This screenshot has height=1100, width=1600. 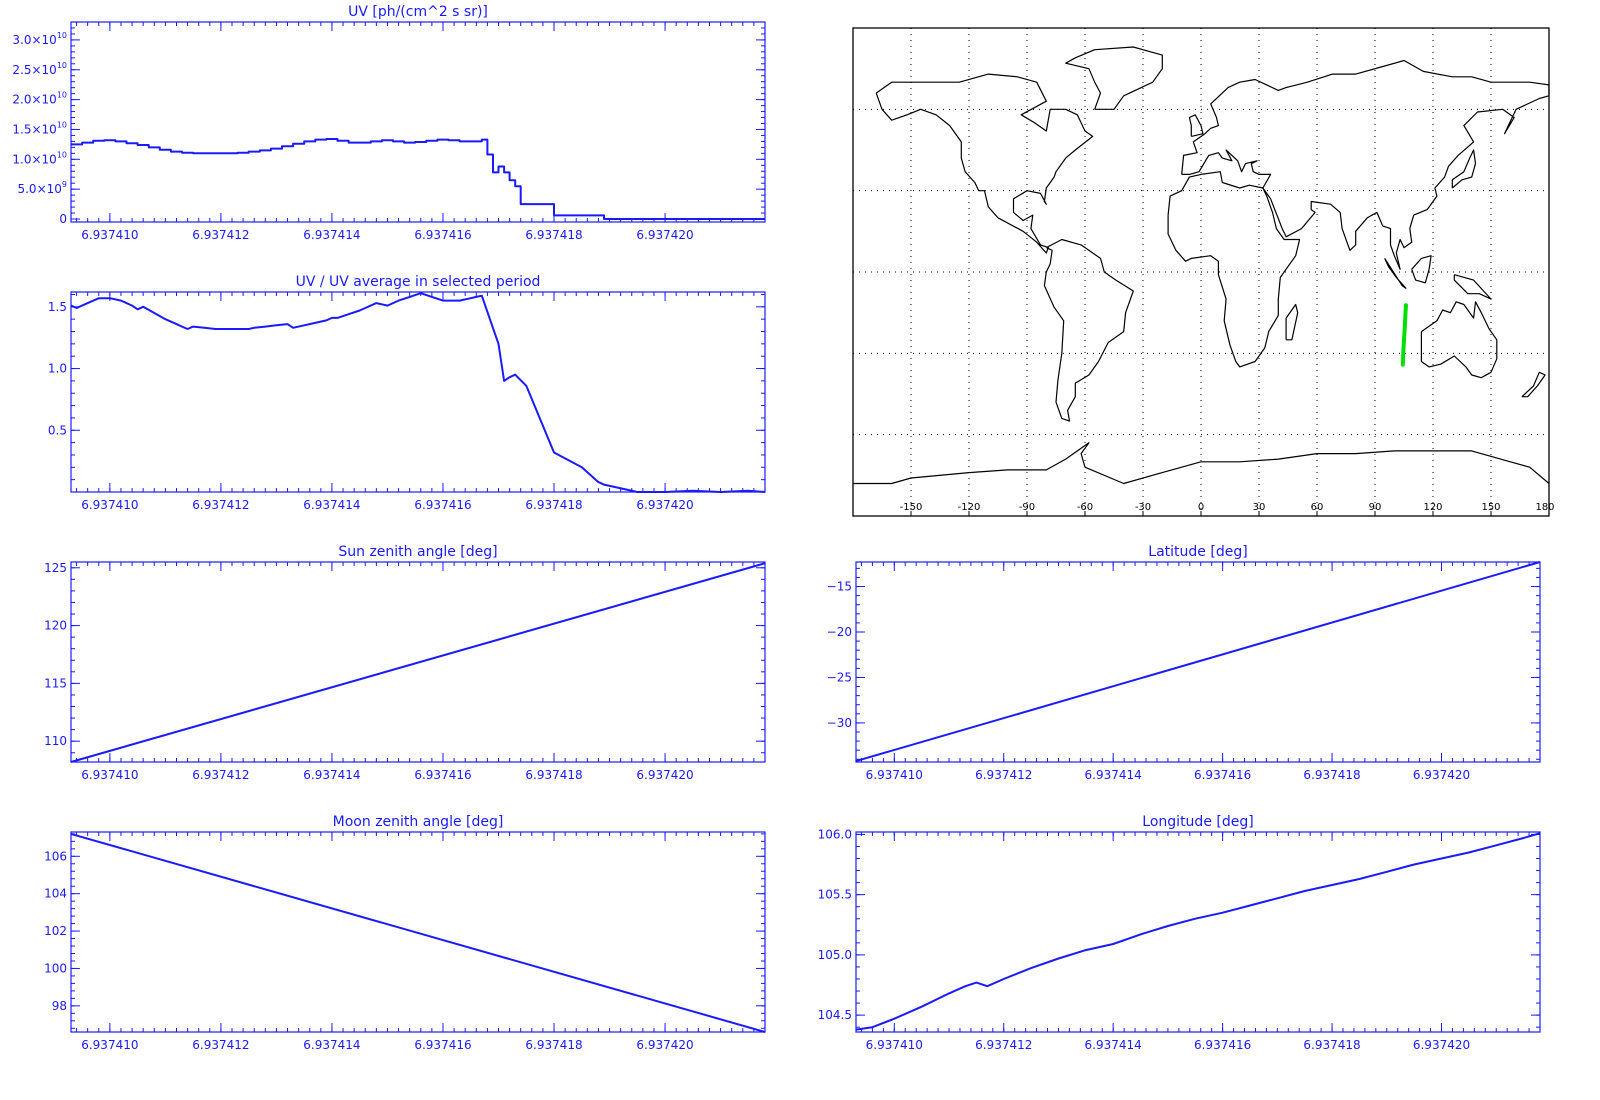 What do you see at coordinates (418, 12) in the screenshot?
I see `chart-title: UV [ph/(cm^2 s sr)]` at bounding box center [418, 12].